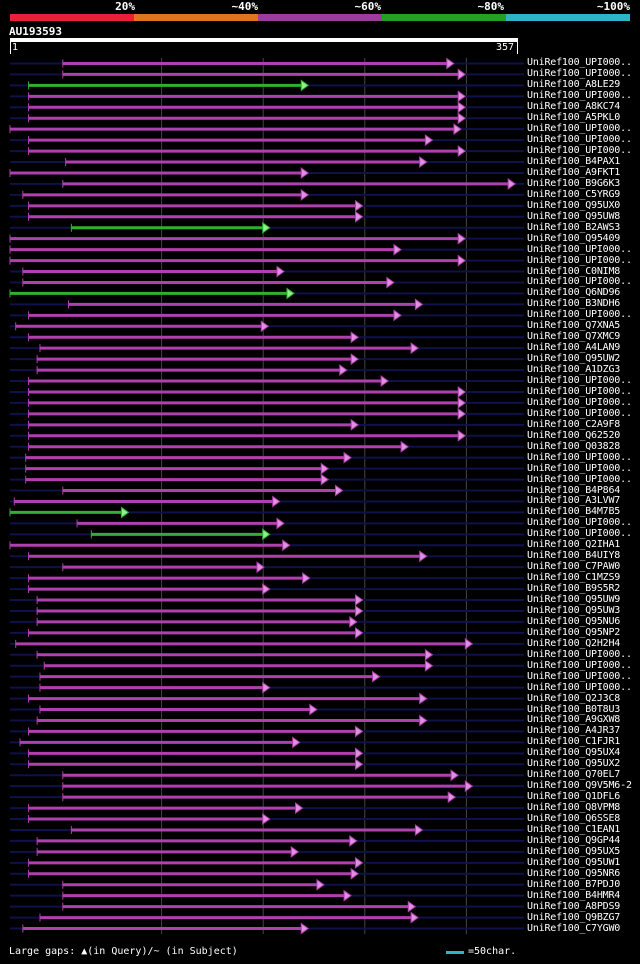 This screenshot has width=640, height=964. I want to click on hit-label: UniRef100_A5PKL0, so click(574, 118).